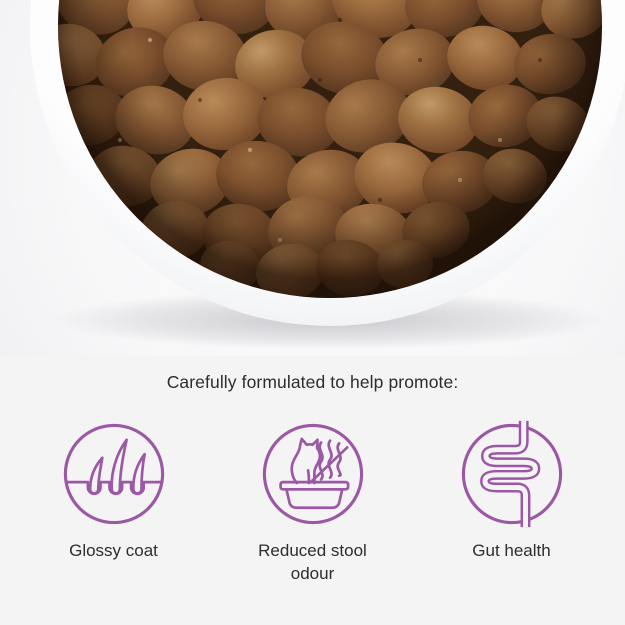  I want to click on benefits-heading: Carefully formulated to help promote:, so click(312, 382).